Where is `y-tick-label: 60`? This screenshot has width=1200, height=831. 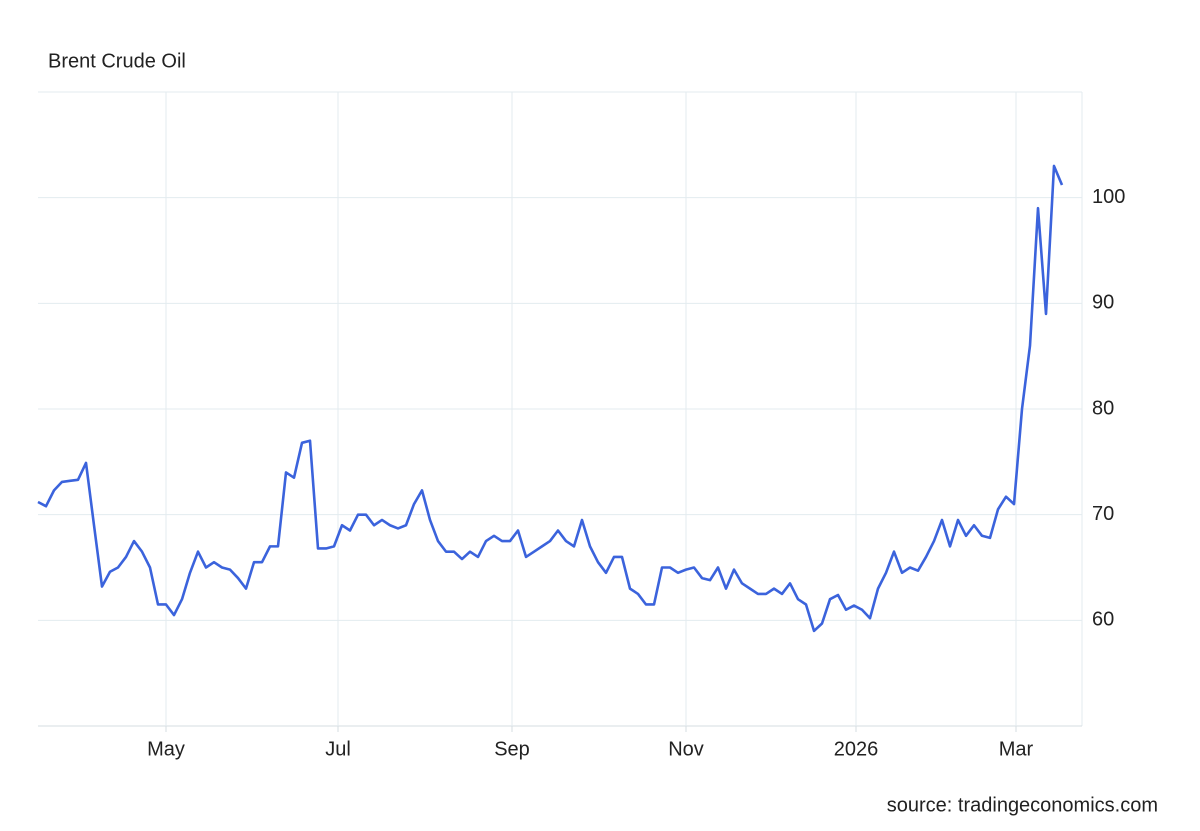
y-tick-label: 60 is located at coordinates (1103, 620).